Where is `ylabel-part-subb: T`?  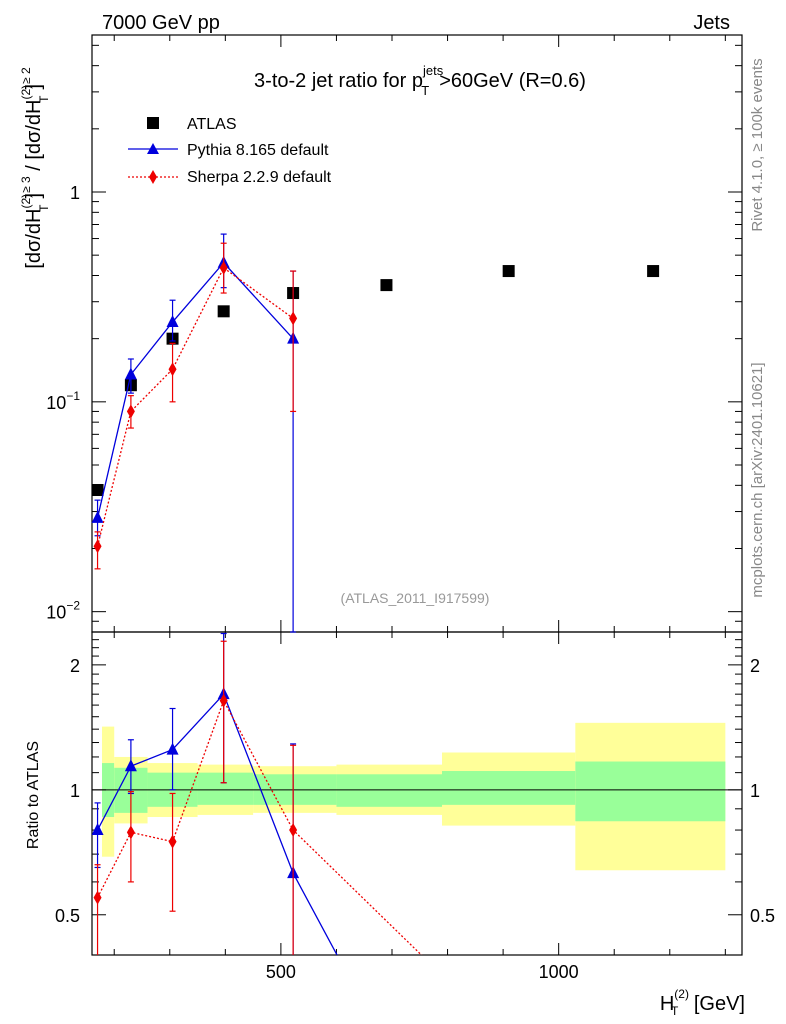 ylabel-part-subb: T is located at coordinates (44, 99).